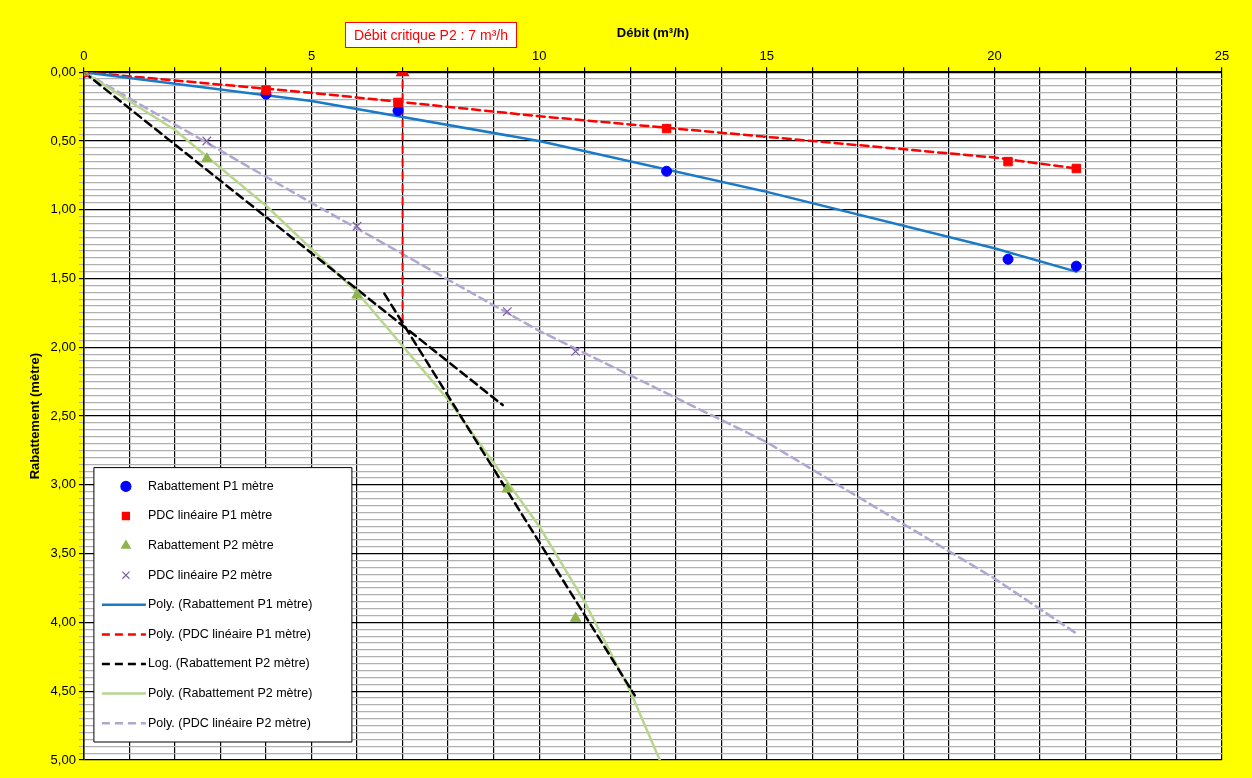 Image resolution: width=1252 pixels, height=778 pixels. What do you see at coordinates (210, 515) in the screenshot?
I see `legend-label: PDC linéaire P1 mètre` at bounding box center [210, 515].